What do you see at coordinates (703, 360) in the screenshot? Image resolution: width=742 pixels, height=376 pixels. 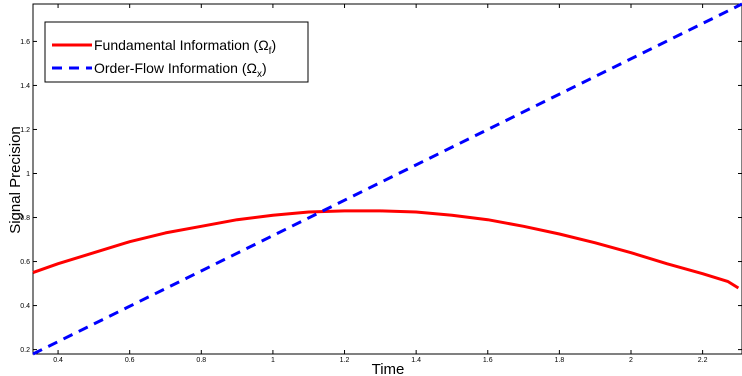 I see `x-tick-label: 2.2` at bounding box center [703, 360].